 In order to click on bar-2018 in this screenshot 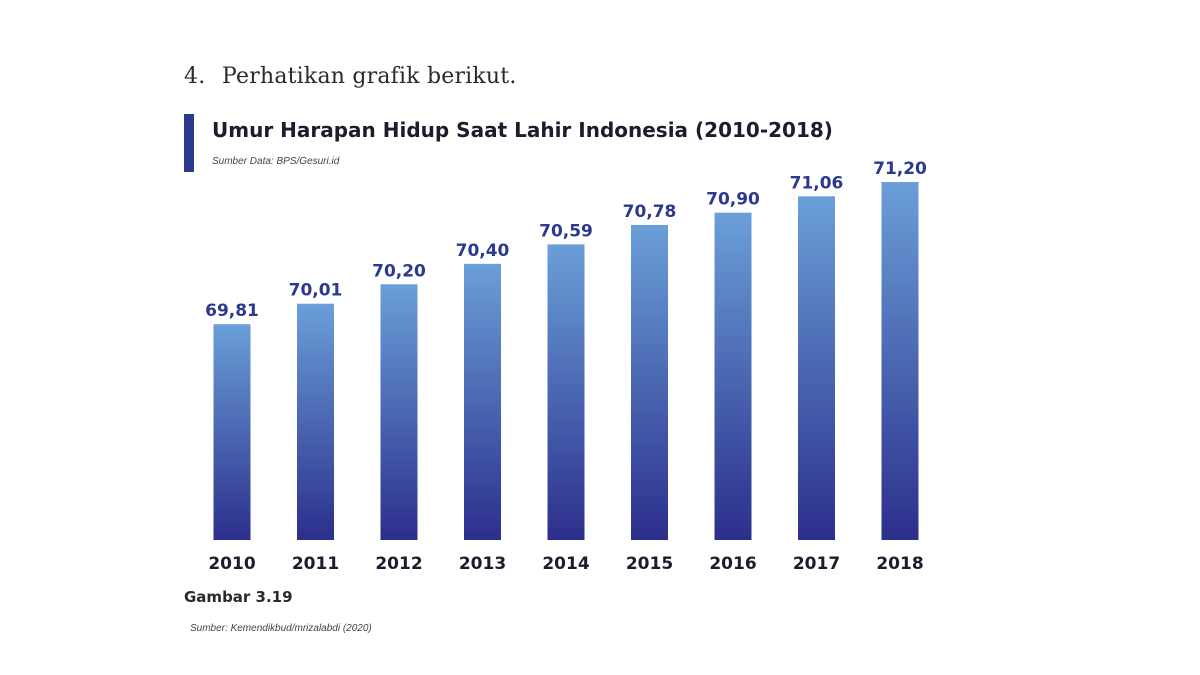, I will do `click(900, 361)`.